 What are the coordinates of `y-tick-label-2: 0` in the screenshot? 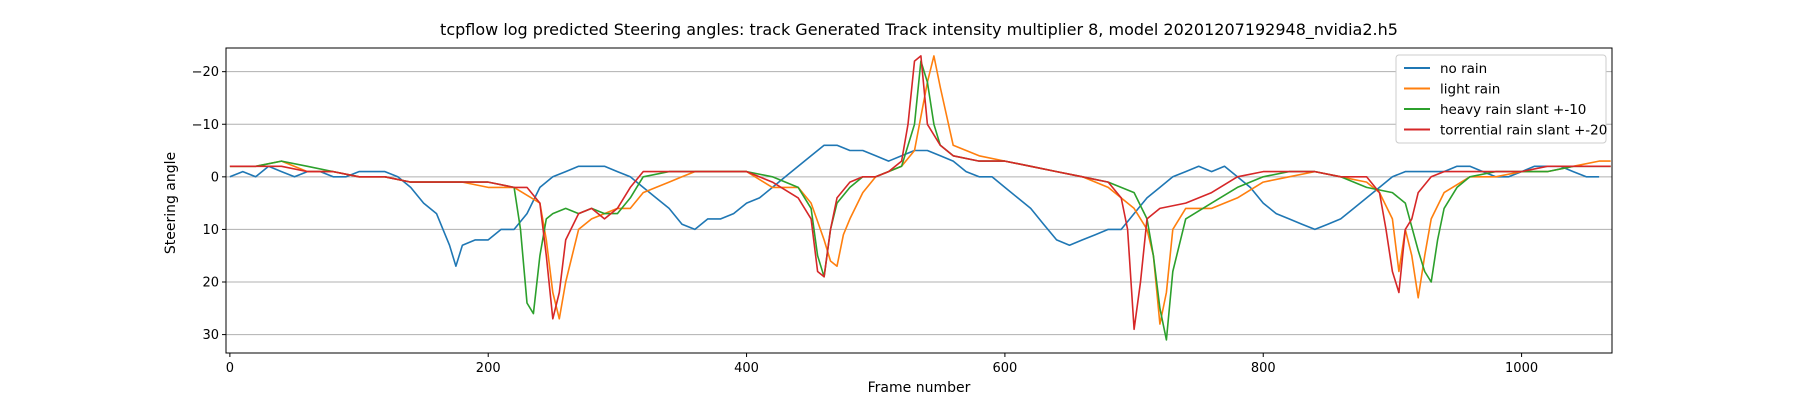 It's located at (215, 177).